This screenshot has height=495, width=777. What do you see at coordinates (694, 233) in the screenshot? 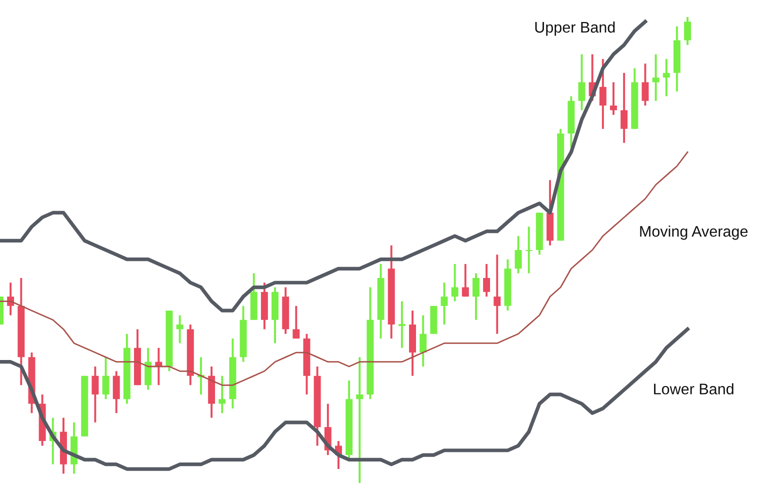
I see `series-label: Moving Average` at bounding box center [694, 233].